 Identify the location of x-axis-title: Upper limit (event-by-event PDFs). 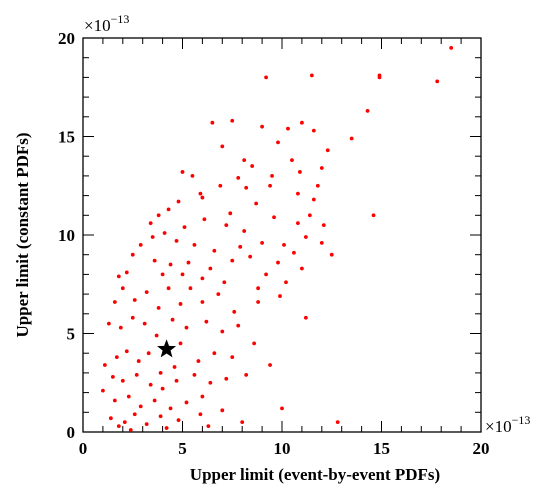
(315, 474).